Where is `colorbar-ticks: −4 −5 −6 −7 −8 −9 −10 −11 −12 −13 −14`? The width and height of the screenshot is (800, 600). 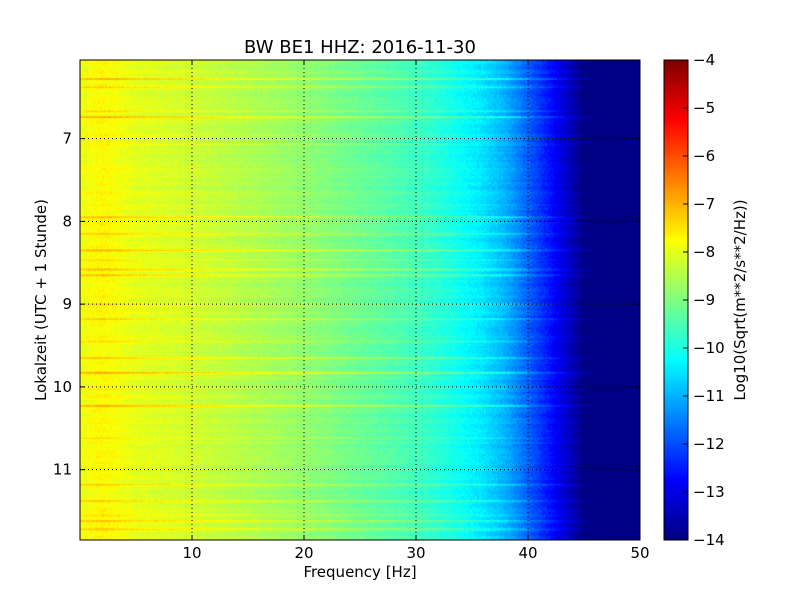 colorbar-ticks: −4 −5 −6 −7 −8 −9 −10 −11 −12 −13 −14 is located at coordinates (704, 300).